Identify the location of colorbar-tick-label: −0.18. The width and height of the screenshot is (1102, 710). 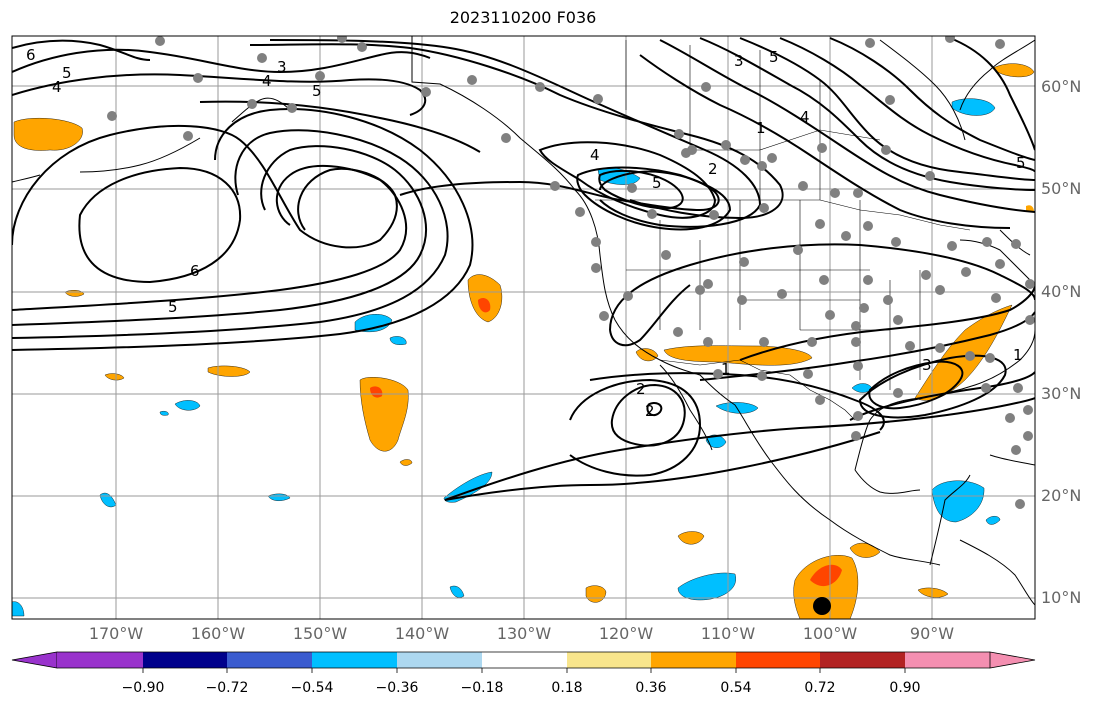
(482, 688).